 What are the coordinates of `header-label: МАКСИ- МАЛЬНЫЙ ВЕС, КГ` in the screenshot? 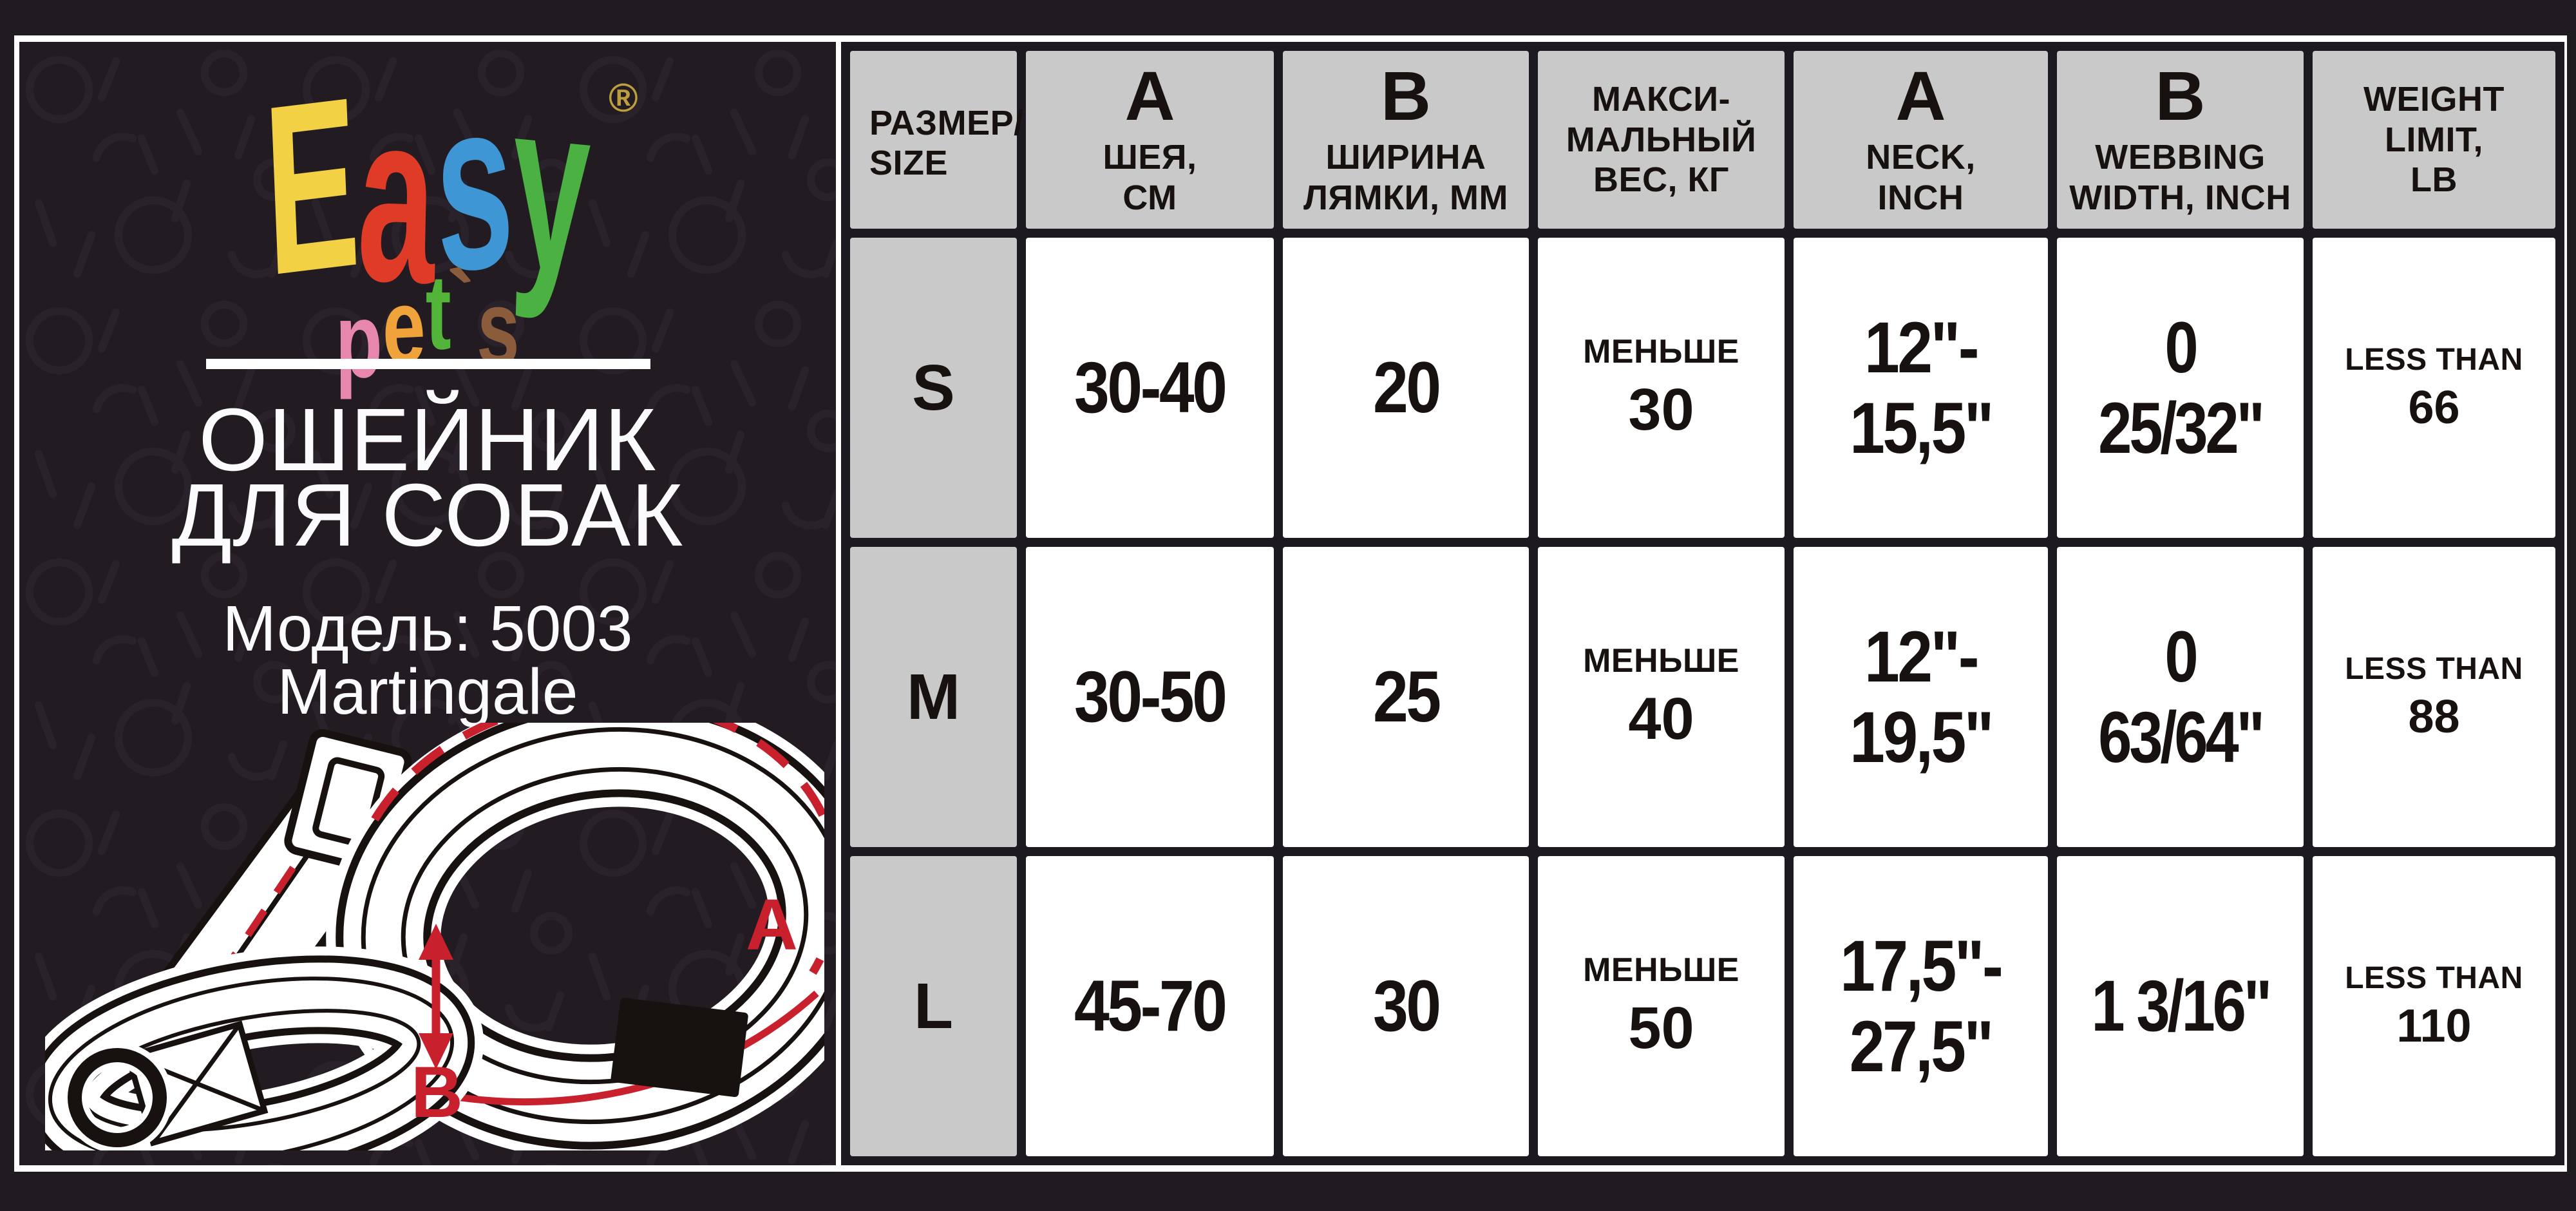 It's located at (1661, 140).